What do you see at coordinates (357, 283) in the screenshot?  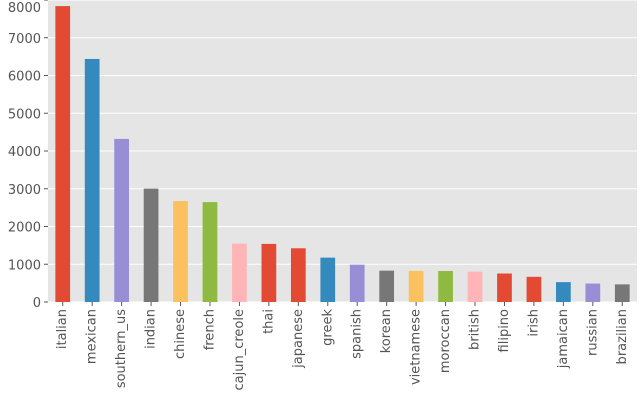 I see `bar-spanish` at bounding box center [357, 283].